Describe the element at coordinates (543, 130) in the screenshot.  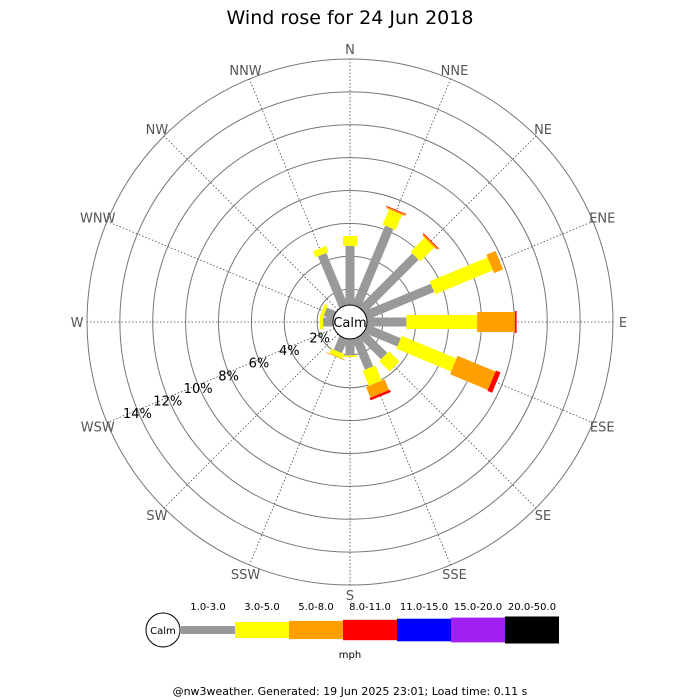
I see `direction-label-ne: NE` at that location.